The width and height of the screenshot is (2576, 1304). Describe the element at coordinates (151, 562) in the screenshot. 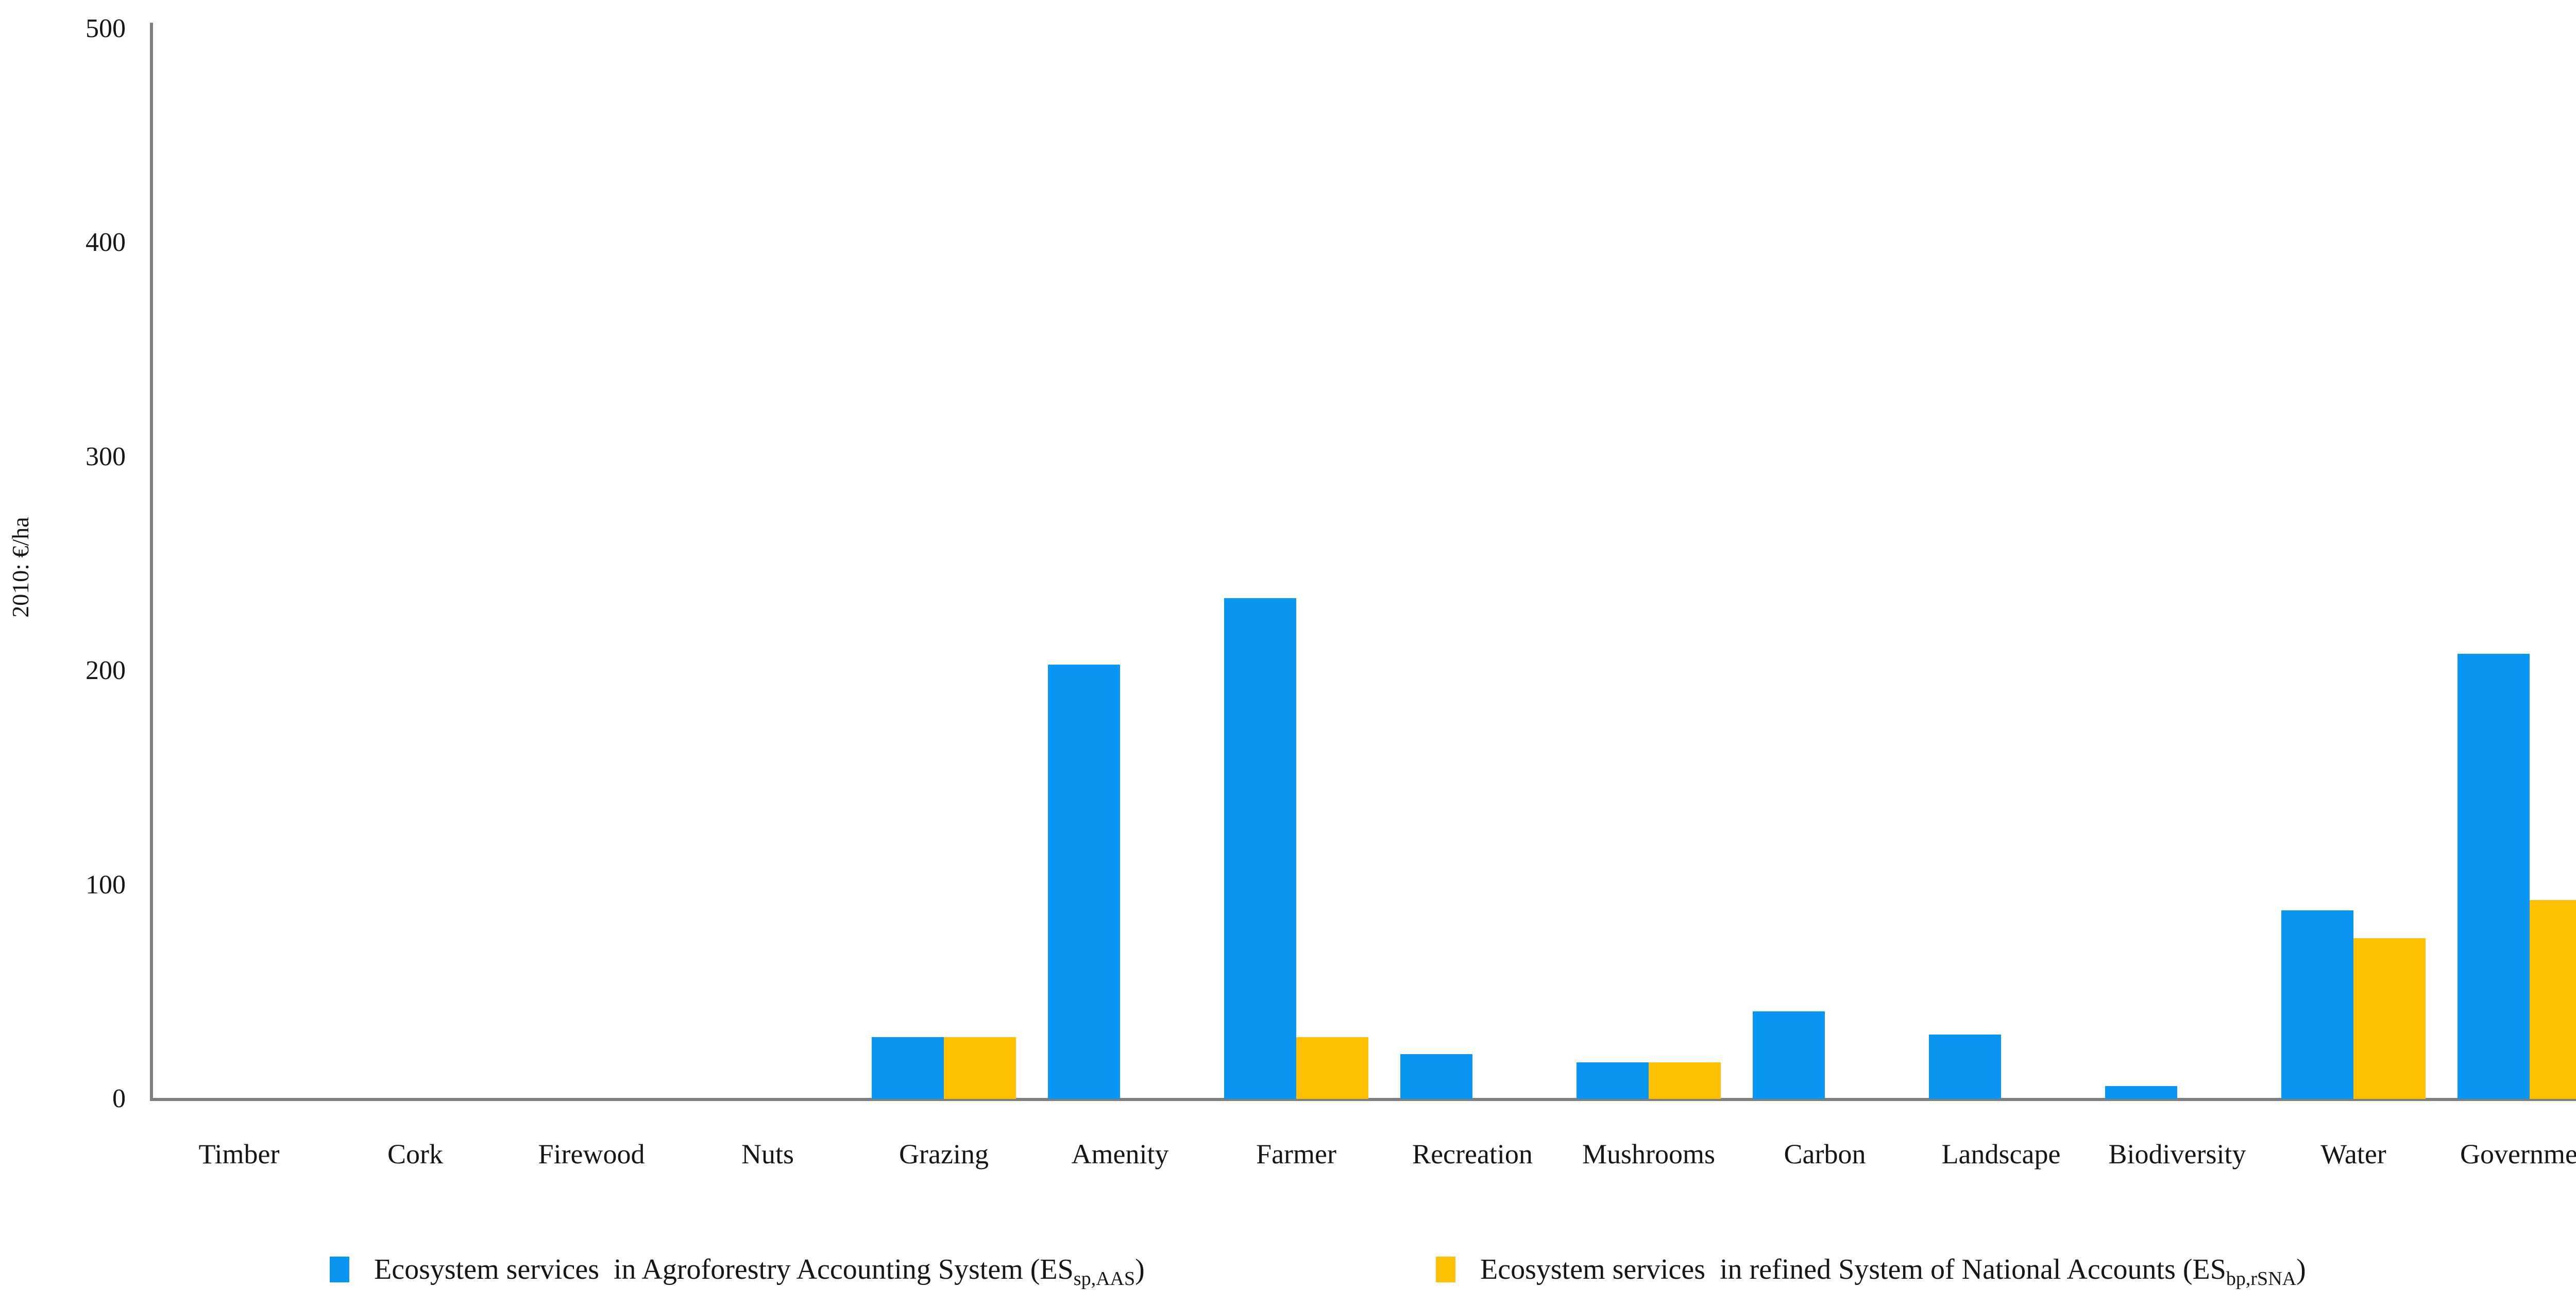

I see `y-axis-line` at that location.